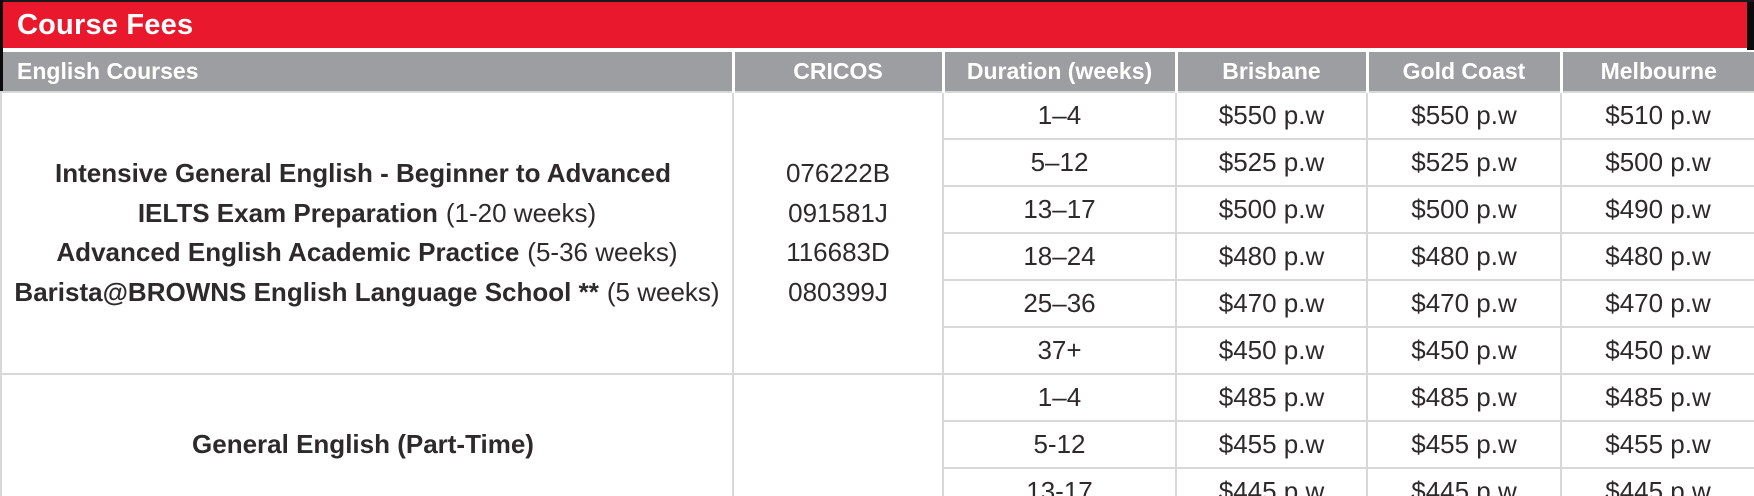 Image resolution: width=1754 pixels, height=496 pixels. What do you see at coordinates (663, 291) in the screenshot?
I see `course-detail: (5 weeks)` at bounding box center [663, 291].